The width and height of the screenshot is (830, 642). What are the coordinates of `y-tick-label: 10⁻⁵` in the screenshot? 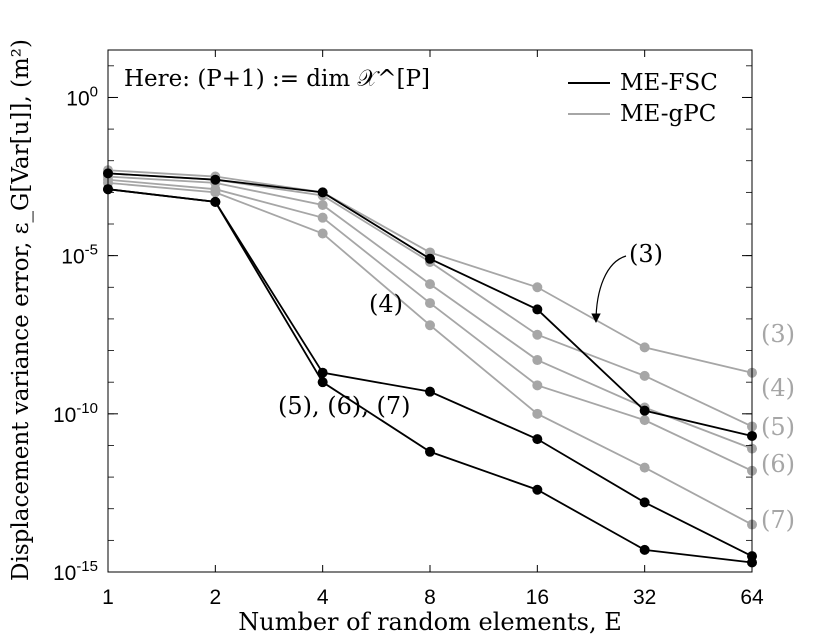 It's located at (79, 255).